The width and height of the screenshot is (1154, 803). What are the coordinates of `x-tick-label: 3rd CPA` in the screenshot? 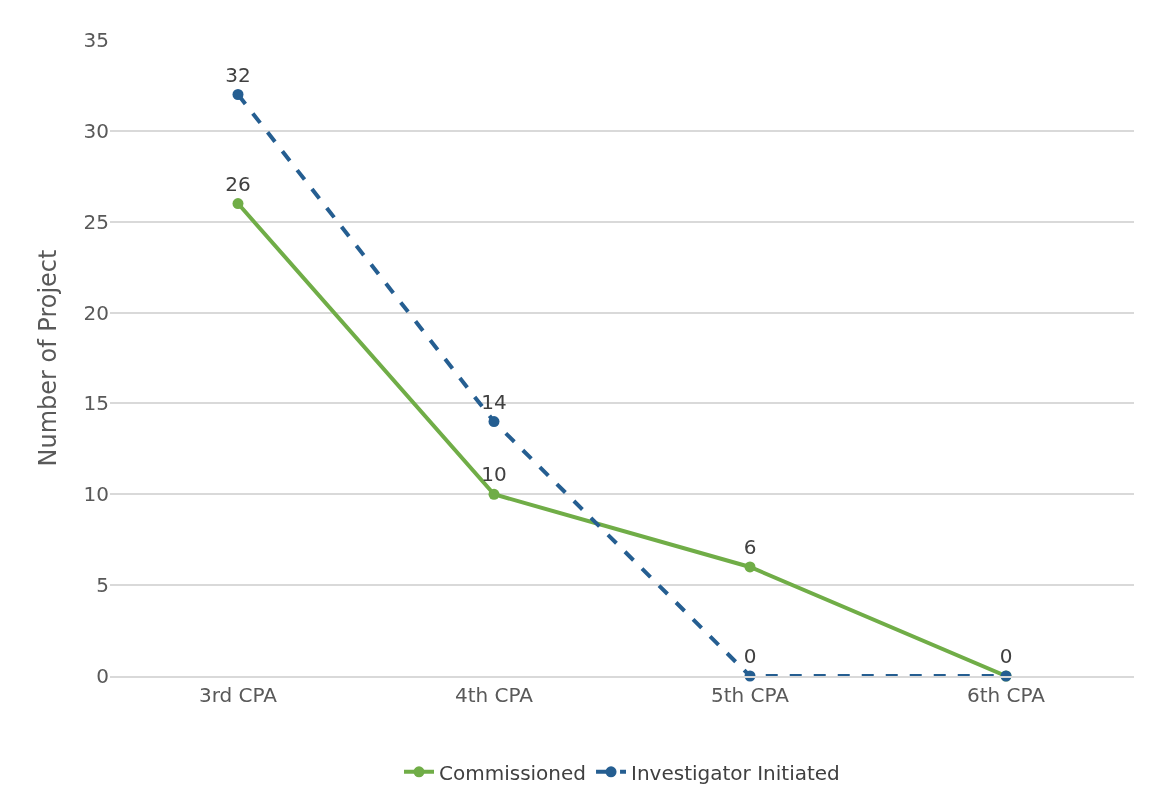 It's located at (238, 695).